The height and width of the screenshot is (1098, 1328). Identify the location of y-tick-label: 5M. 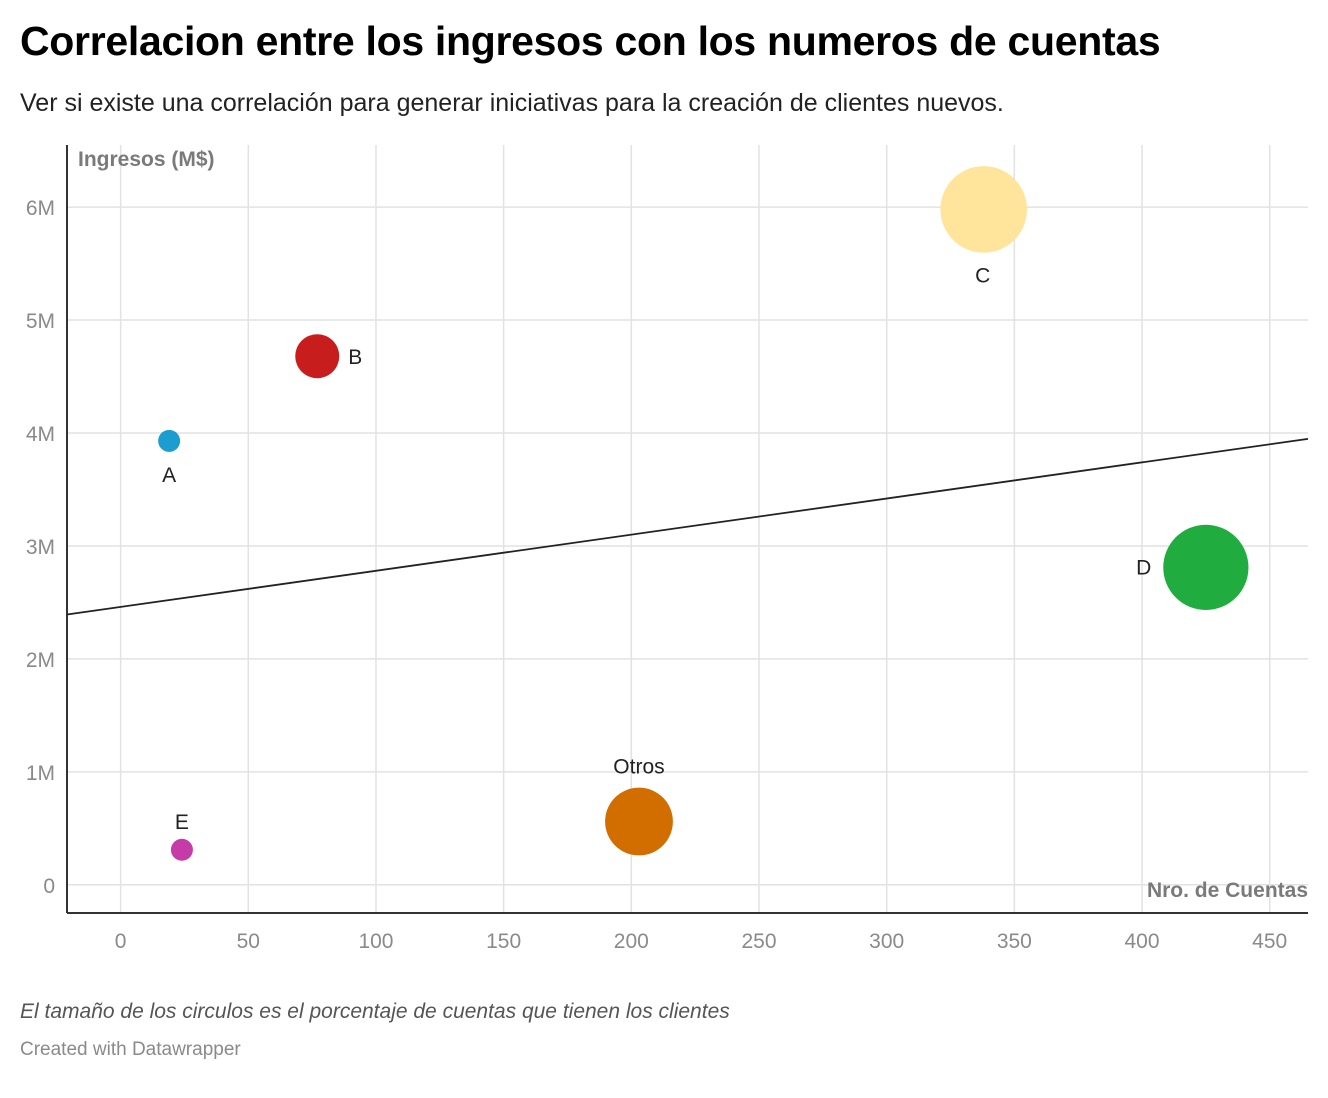
(40, 321).